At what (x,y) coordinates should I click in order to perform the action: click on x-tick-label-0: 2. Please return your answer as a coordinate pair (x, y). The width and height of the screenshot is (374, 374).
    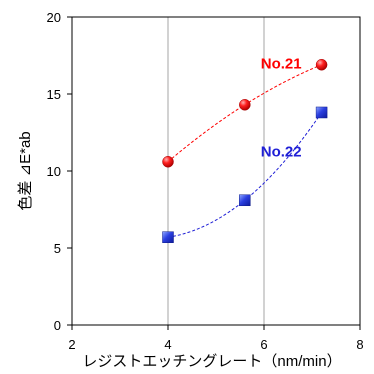
    Looking at the image, I should click on (71, 344).